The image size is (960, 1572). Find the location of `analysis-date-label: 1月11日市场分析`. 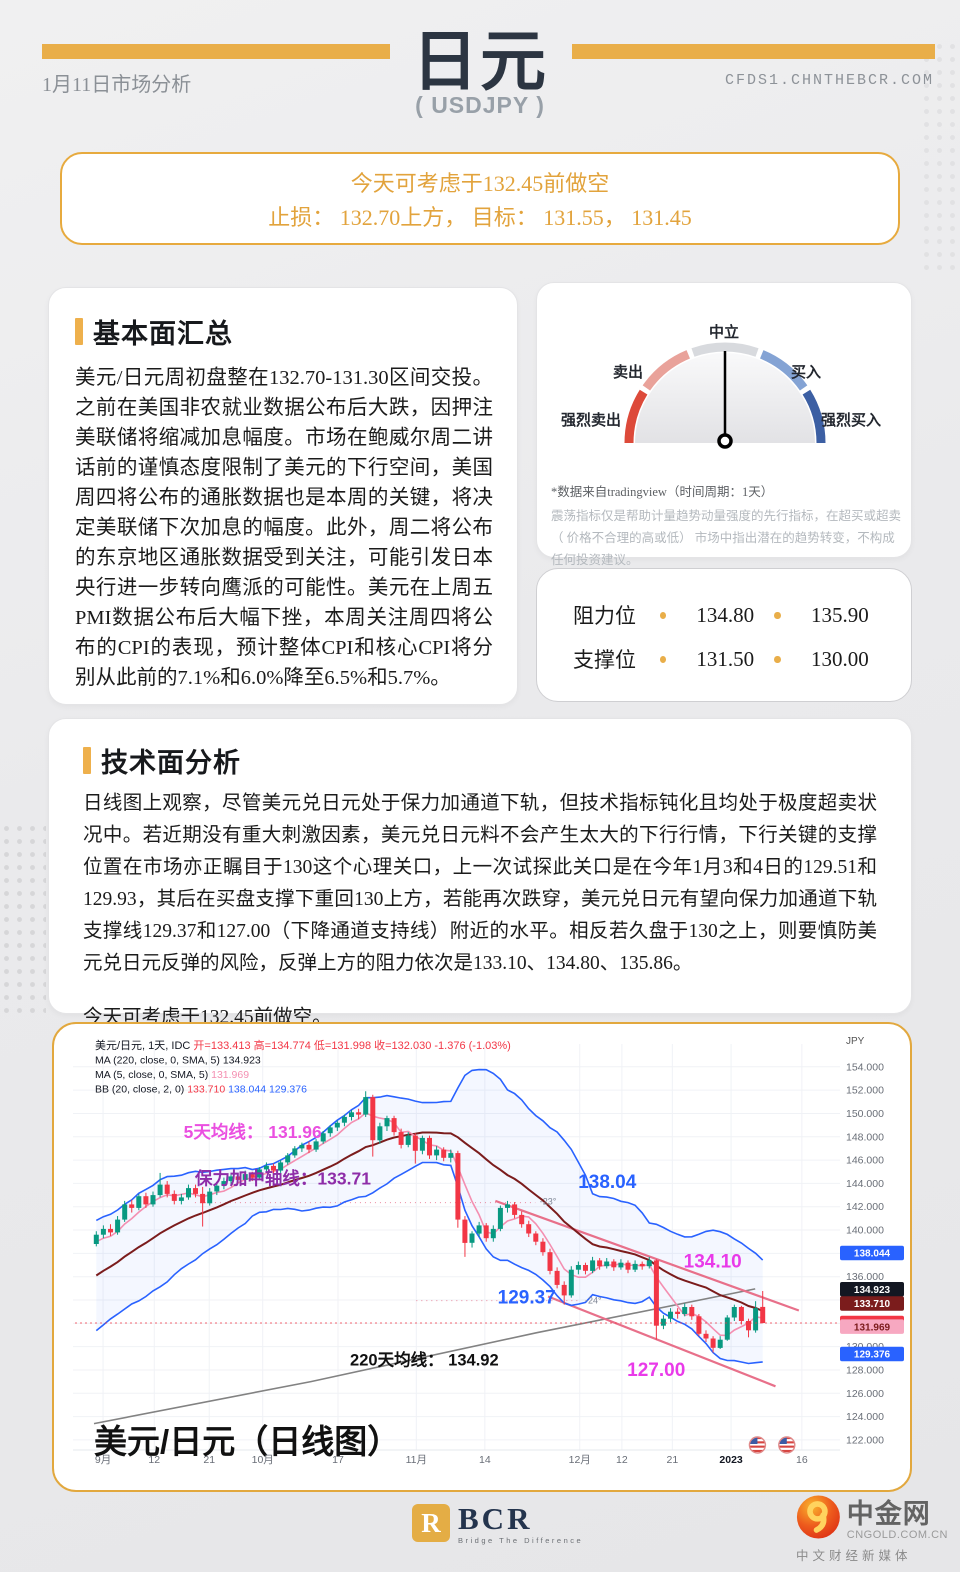

analysis-date-label: 1月11日市场分析 is located at coordinates (117, 85).